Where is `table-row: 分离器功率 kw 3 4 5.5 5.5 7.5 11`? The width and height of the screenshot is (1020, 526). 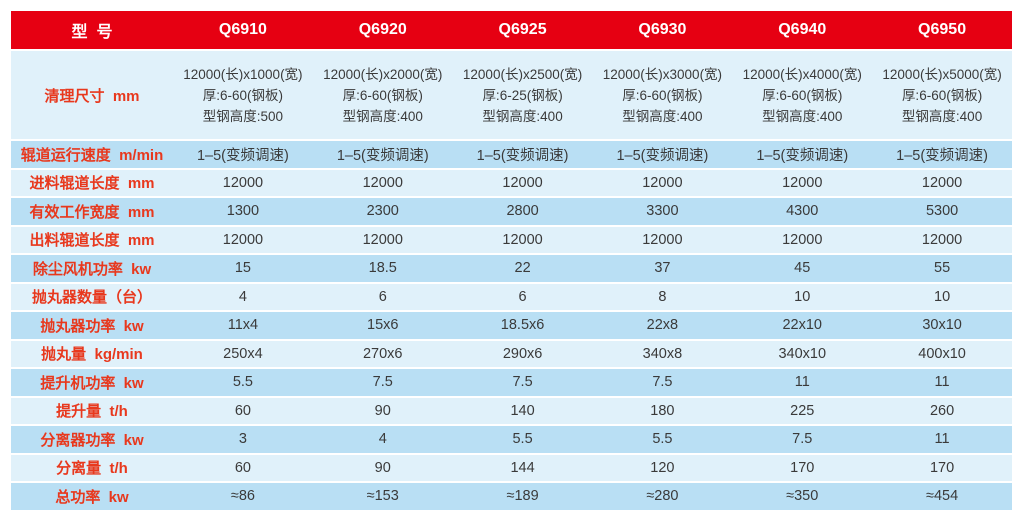 table-row: 分离器功率 kw 3 4 5.5 5.5 7.5 11 is located at coordinates (511, 439).